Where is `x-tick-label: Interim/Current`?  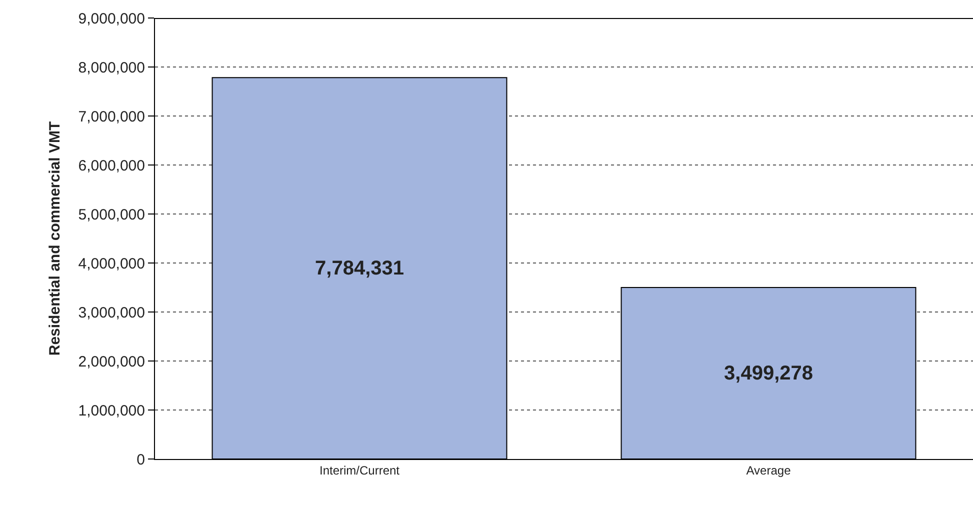 x-tick-label: Interim/Current is located at coordinates (359, 470).